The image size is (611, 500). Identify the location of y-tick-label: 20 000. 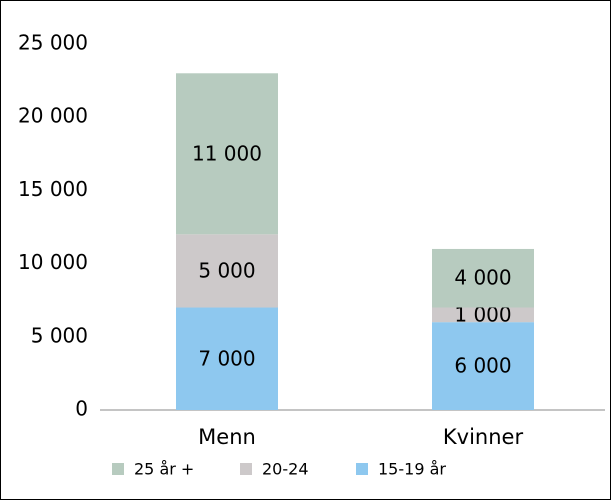
(53, 116).